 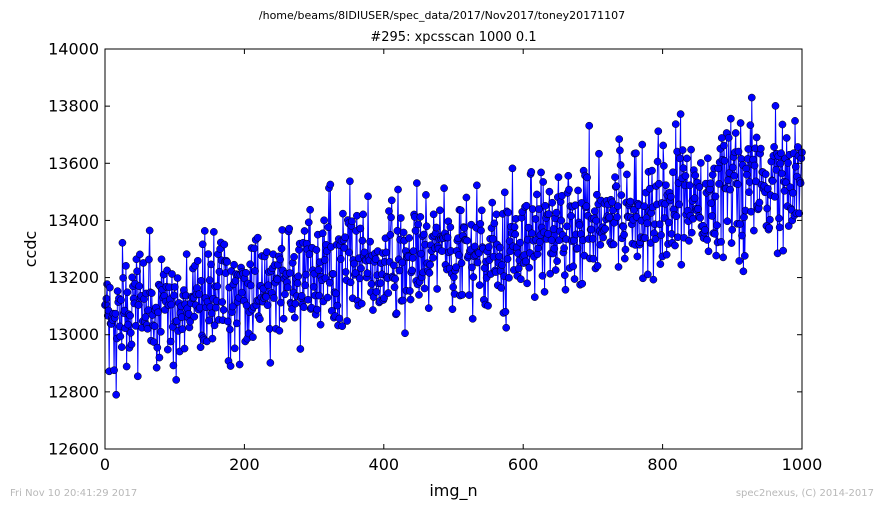 I want to click on y-tick-label: 13800, so click(x=73, y=106).